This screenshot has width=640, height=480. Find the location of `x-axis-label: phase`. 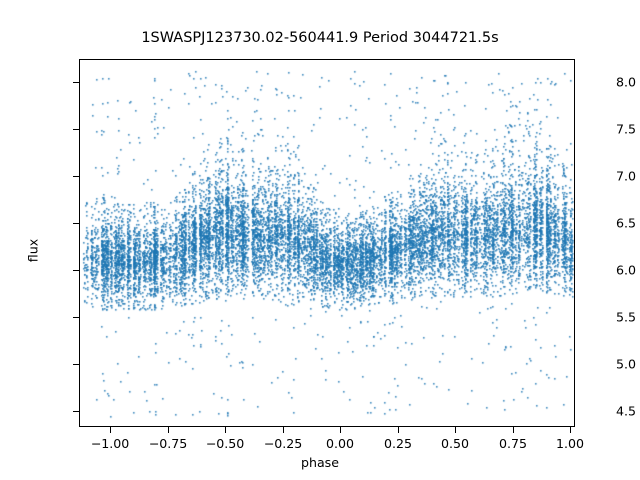

x-axis-label: phase is located at coordinates (319, 462).